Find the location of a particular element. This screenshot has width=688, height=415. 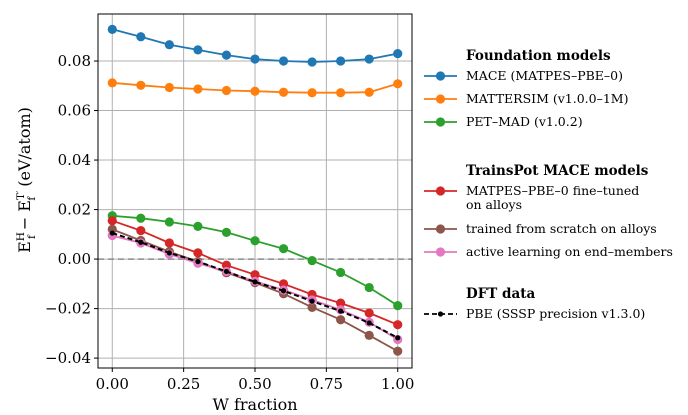

ylabel-e1: E is located at coordinates (24, 247).